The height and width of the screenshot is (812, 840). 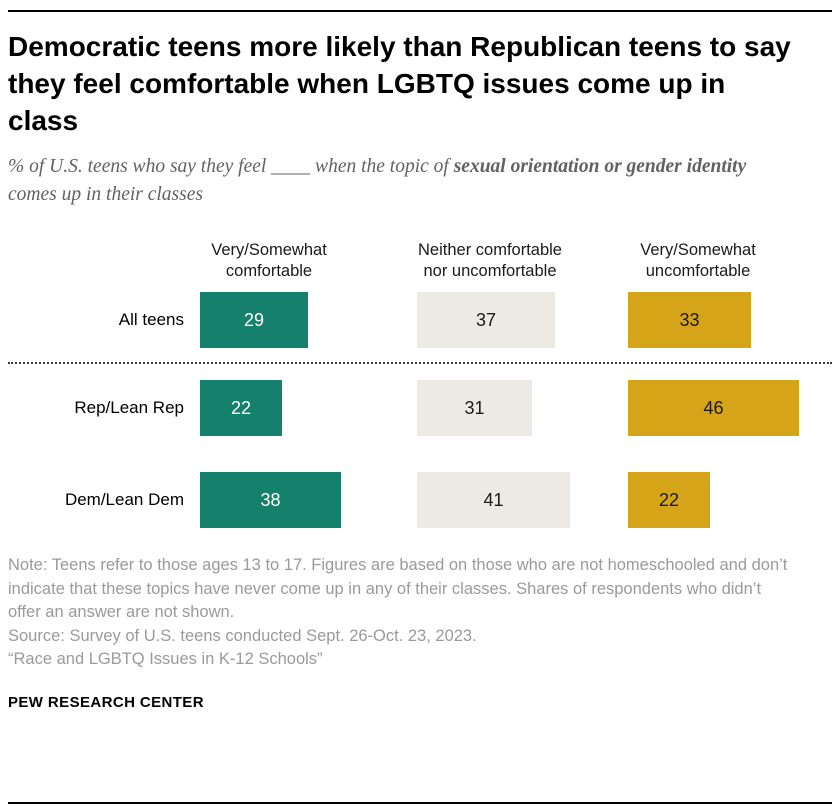 I want to click on bar-cell: 41, so click(x=522, y=500).